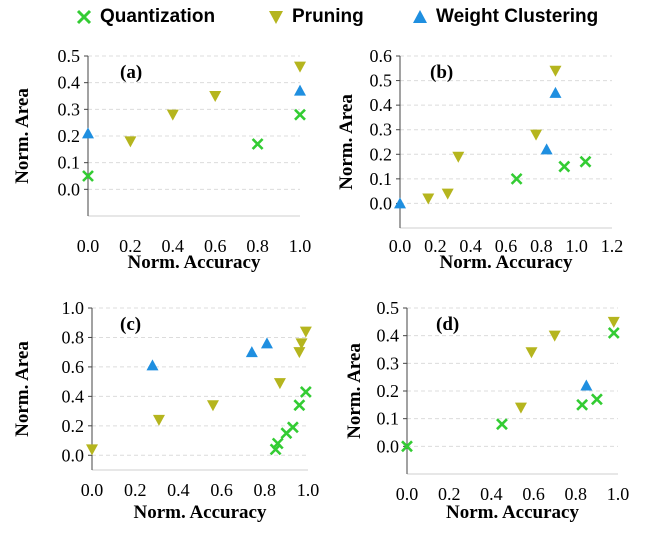  Describe the element at coordinates (131, 72) in the screenshot. I see `panel-label: (a)` at that location.